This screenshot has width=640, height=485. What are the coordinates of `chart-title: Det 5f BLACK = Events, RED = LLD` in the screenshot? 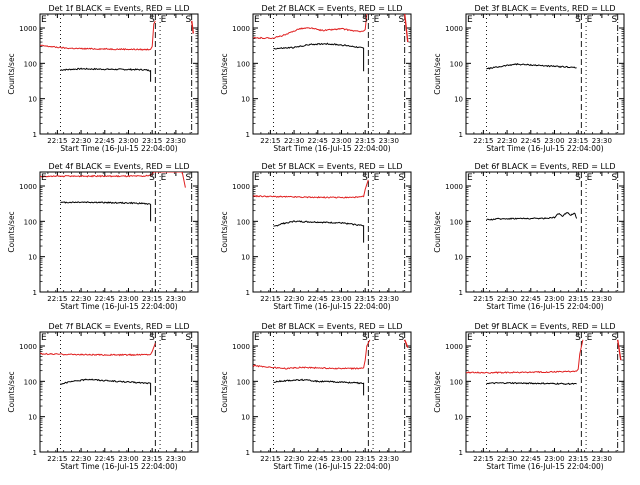 It's located at (331, 166).